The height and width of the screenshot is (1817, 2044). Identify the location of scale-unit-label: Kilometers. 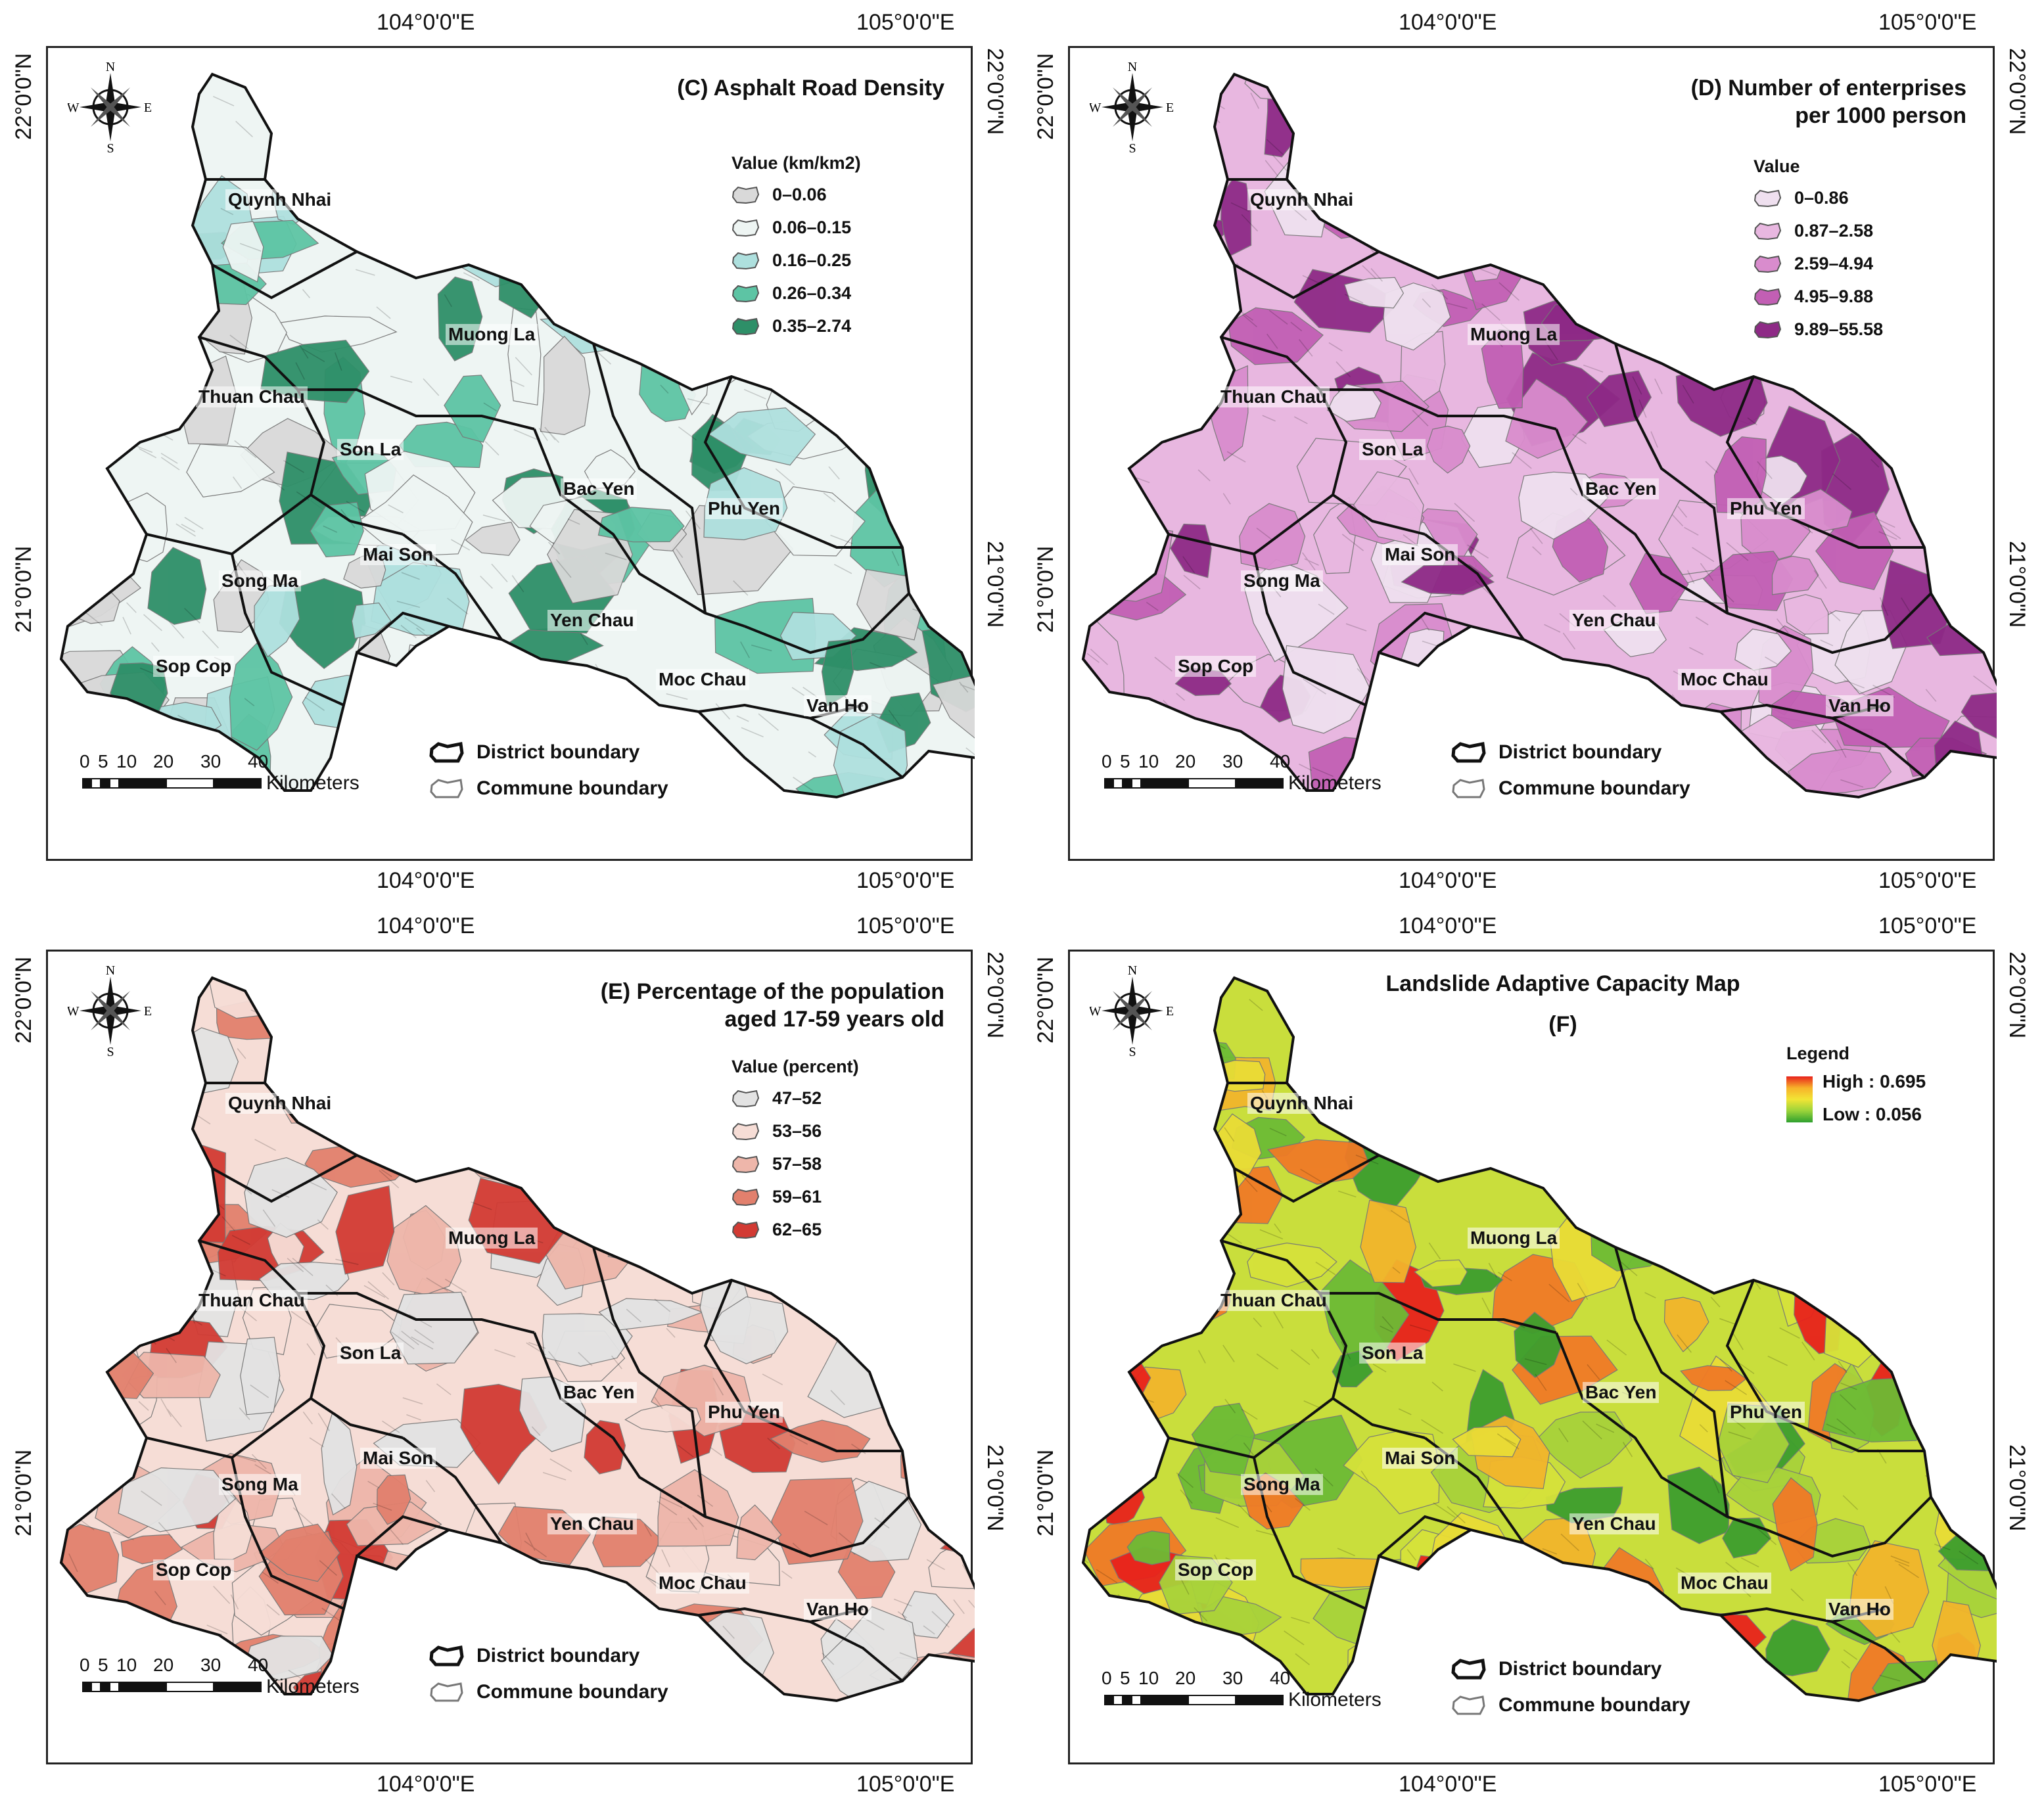
(313, 1686).